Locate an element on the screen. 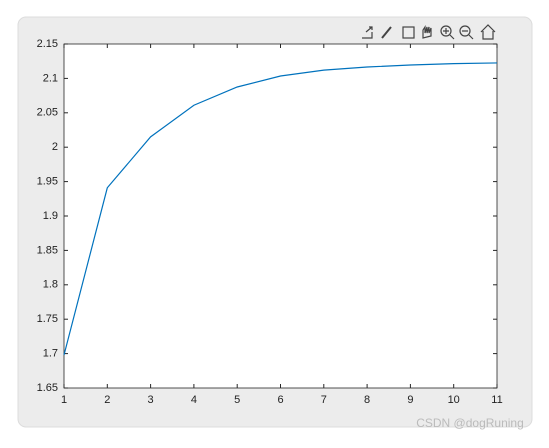  x-tick-label: 10 is located at coordinates (454, 400).